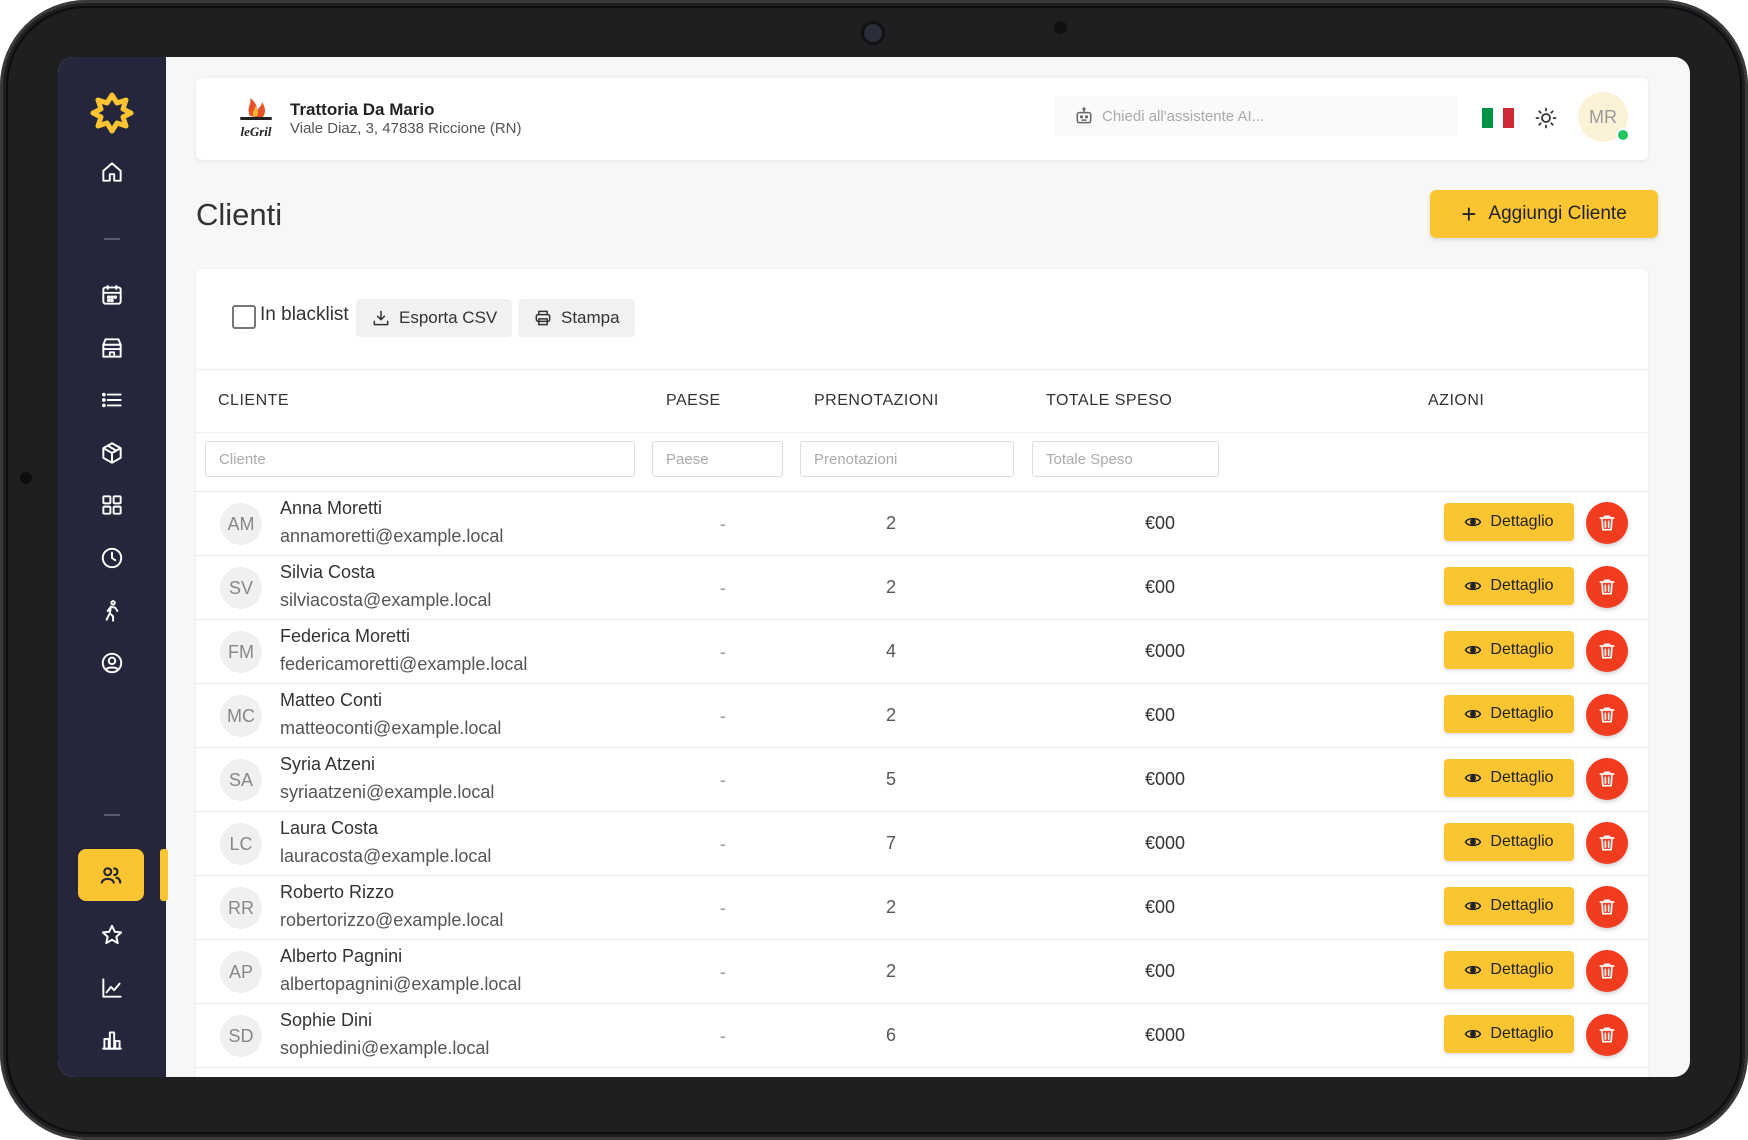 This screenshot has width=1748, height=1140. Describe the element at coordinates (873, 33) in the screenshot. I see `camera-icon` at that location.